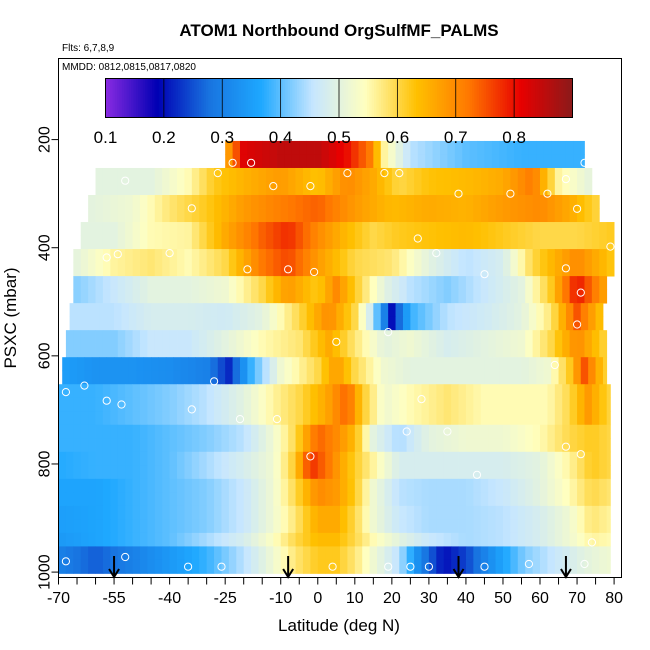 The width and height of the screenshot is (650, 650). I want to click on colorbar-tick-label: 0.2, so click(164, 137).